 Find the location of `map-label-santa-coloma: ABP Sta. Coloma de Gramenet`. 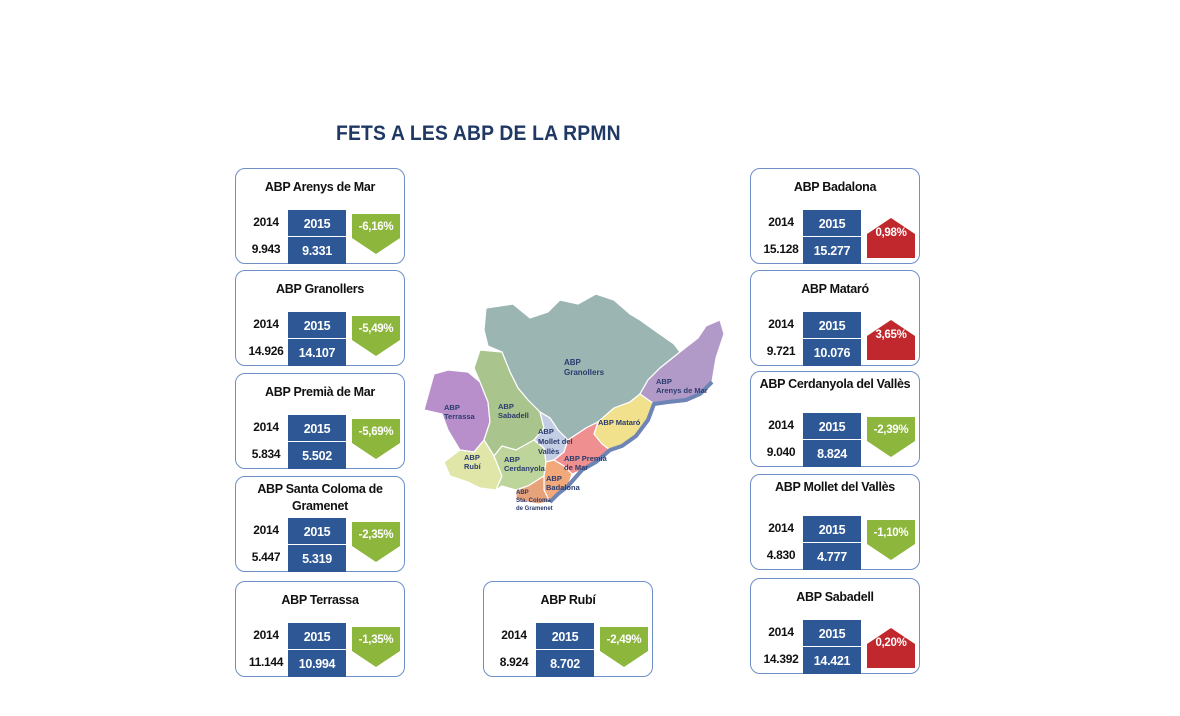

map-label-santa-coloma: ABP Sta. Coloma de Gramenet is located at coordinates (534, 501).